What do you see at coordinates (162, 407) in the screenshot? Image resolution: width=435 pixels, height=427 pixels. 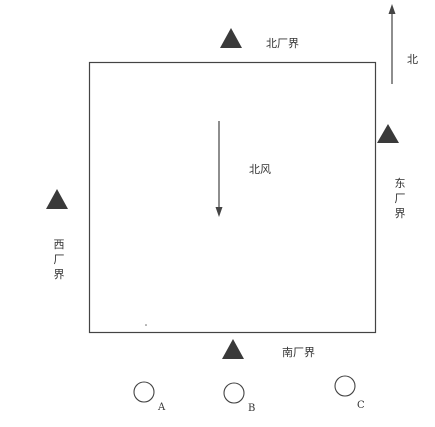 I see `sampling-point-a-label: A` at bounding box center [162, 407].